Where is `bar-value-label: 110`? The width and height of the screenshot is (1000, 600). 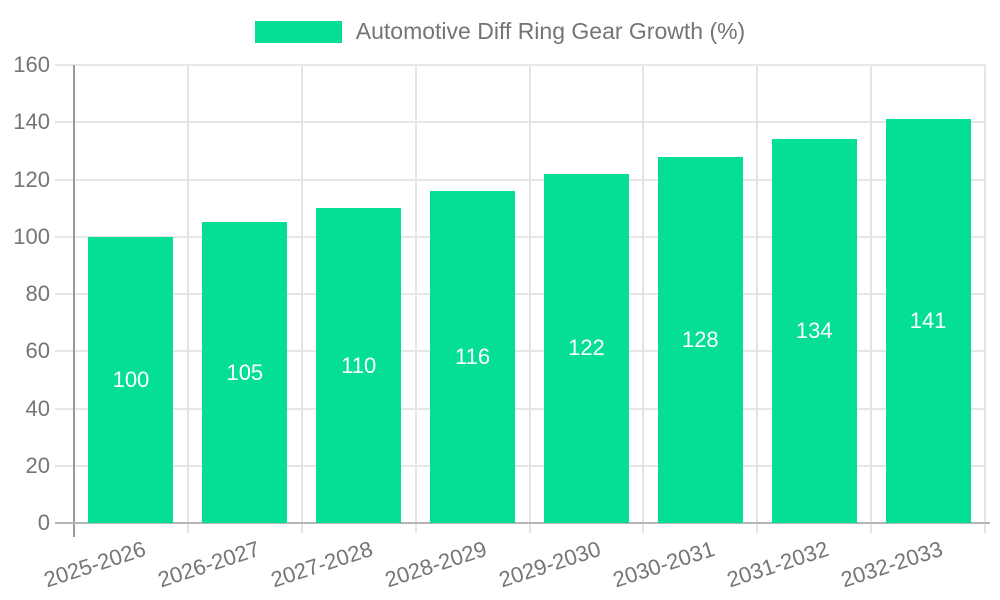 bar-value-label: 110 is located at coordinates (359, 365).